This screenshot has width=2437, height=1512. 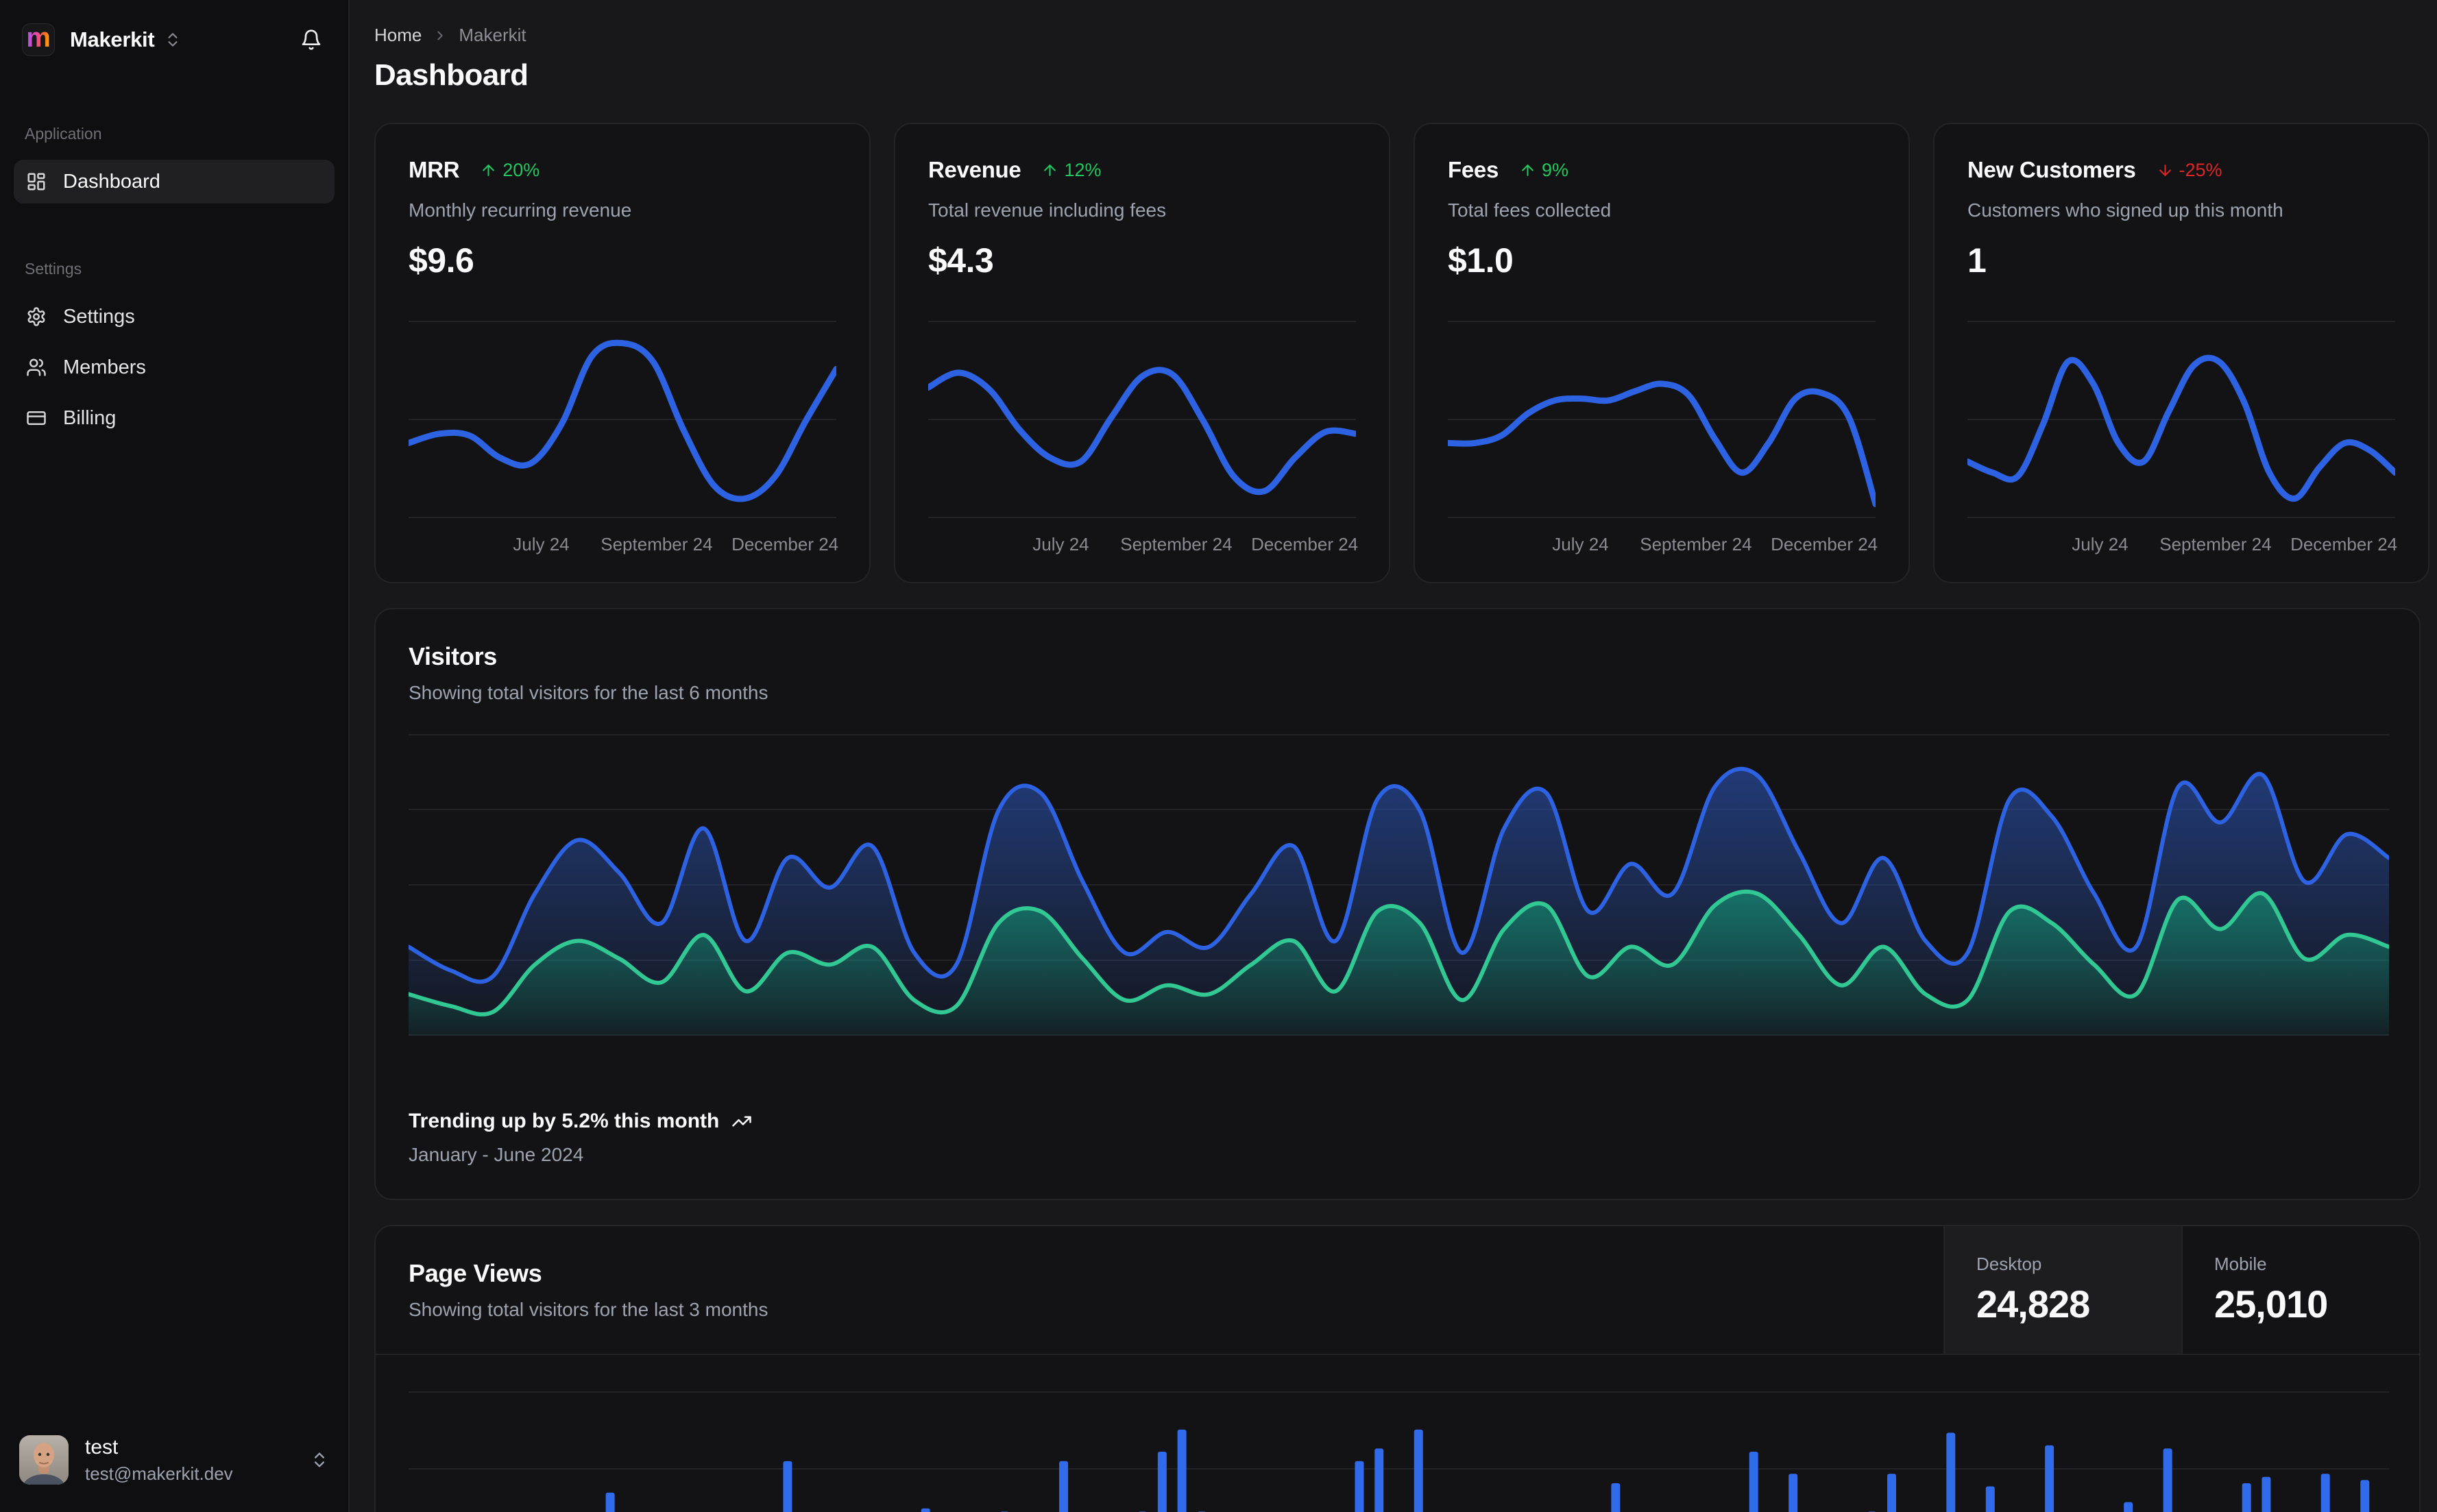 What do you see at coordinates (174, 1460) in the screenshot?
I see `user-menu: test test@makerkit.dev` at bounding box center [174, 1460].